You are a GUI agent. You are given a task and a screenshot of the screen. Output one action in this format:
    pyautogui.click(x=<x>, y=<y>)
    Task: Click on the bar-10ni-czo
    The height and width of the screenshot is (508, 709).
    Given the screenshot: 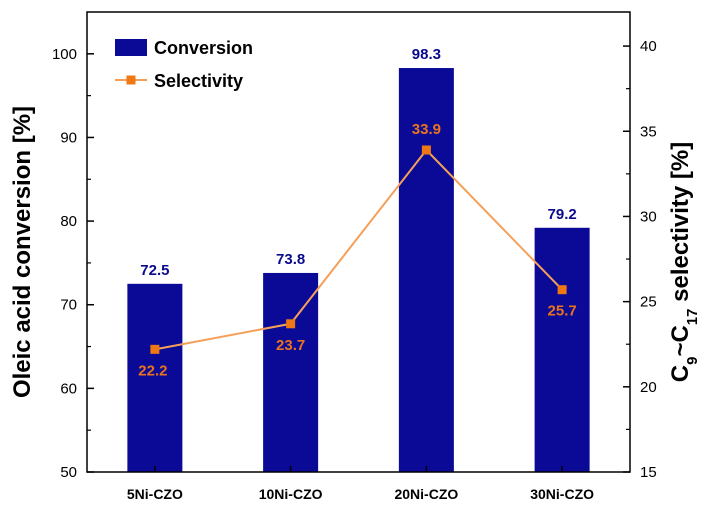 What is the action you would take?
    pyautogui.click(x=291, y=372)
    